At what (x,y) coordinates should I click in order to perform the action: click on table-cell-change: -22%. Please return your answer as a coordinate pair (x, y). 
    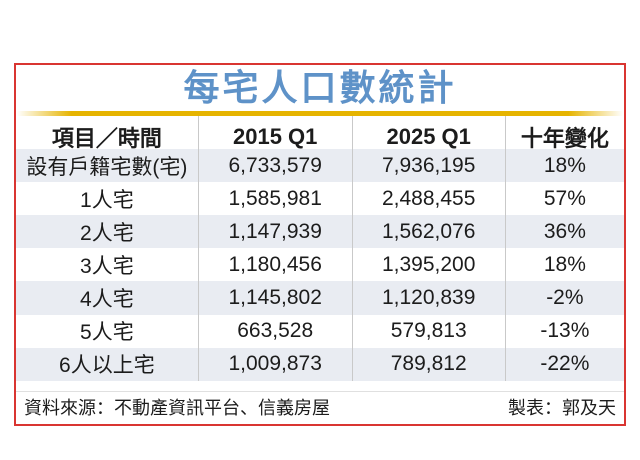
    Looking at the image, I should click on (564, 364).